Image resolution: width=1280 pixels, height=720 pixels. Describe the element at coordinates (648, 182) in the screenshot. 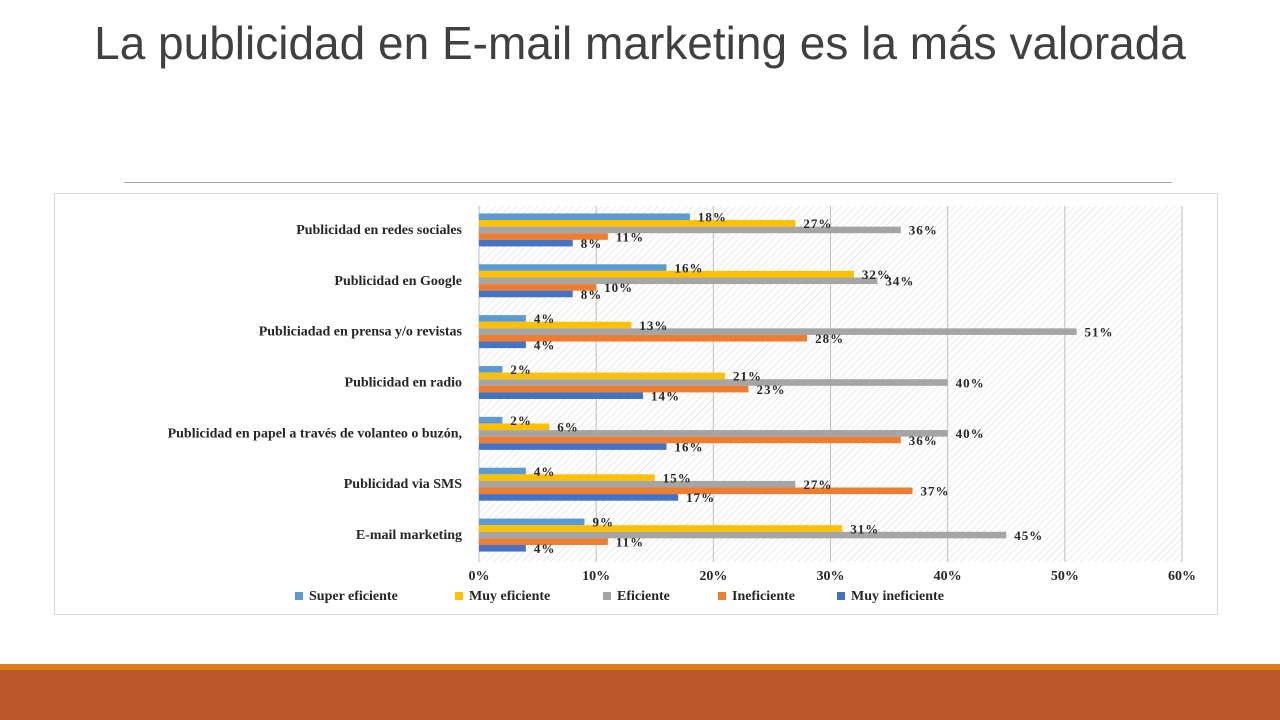

I see `title-divider` at that location.